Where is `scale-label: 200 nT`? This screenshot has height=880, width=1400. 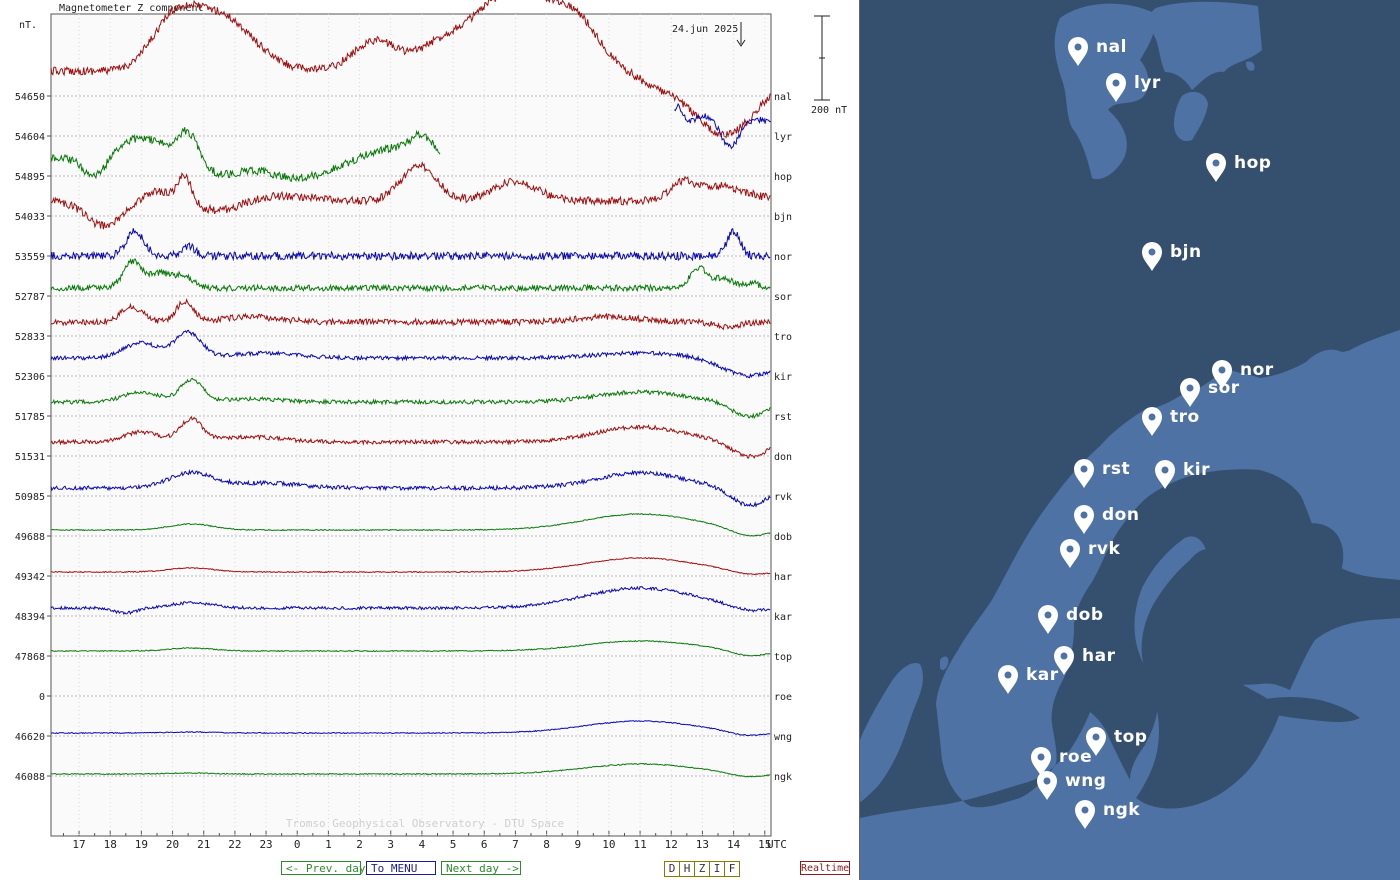
scale-label: 200 nT is located at coordinates (829, 110).